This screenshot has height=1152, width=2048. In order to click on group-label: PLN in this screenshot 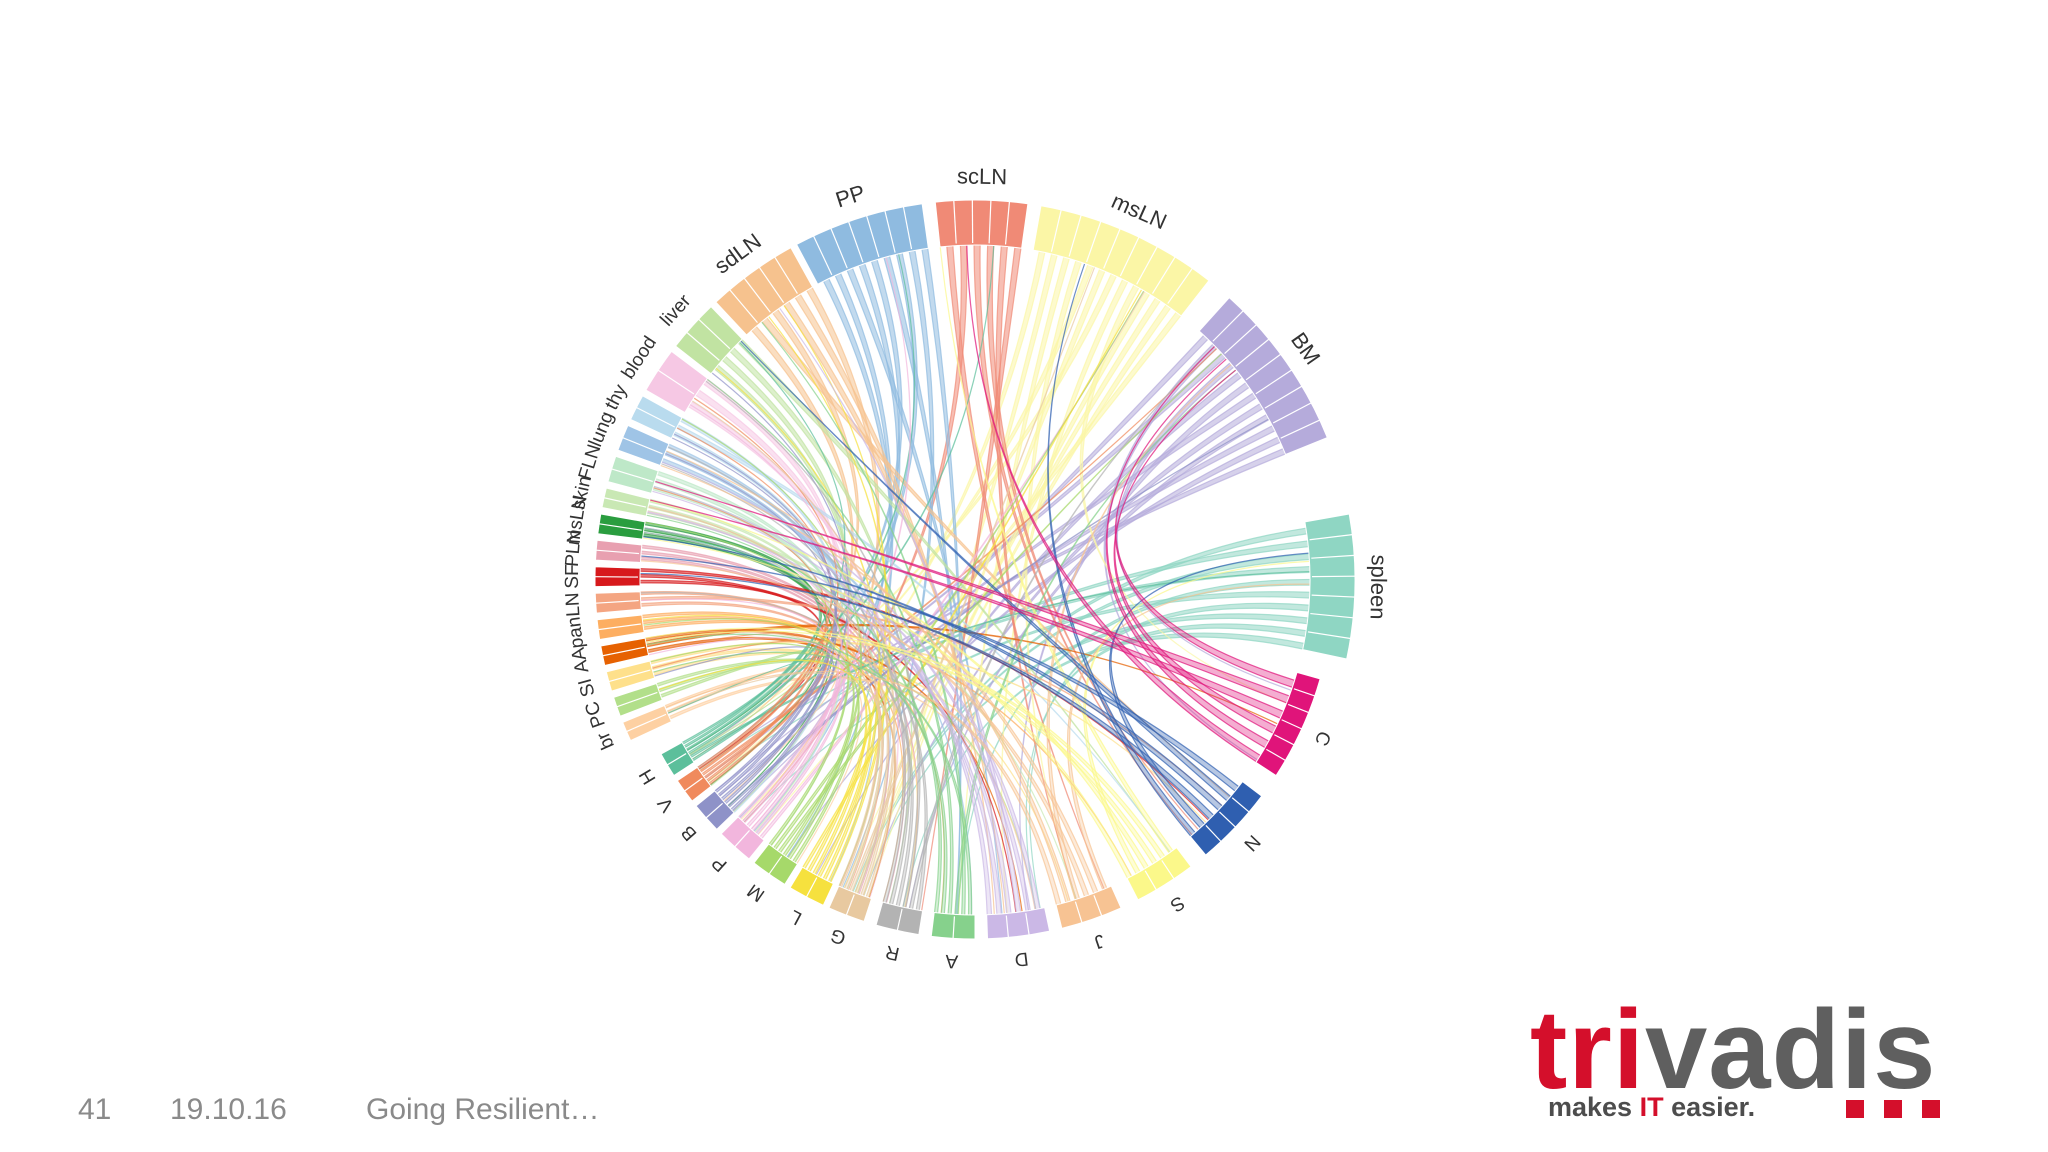, I will do `click(574, 548)`.